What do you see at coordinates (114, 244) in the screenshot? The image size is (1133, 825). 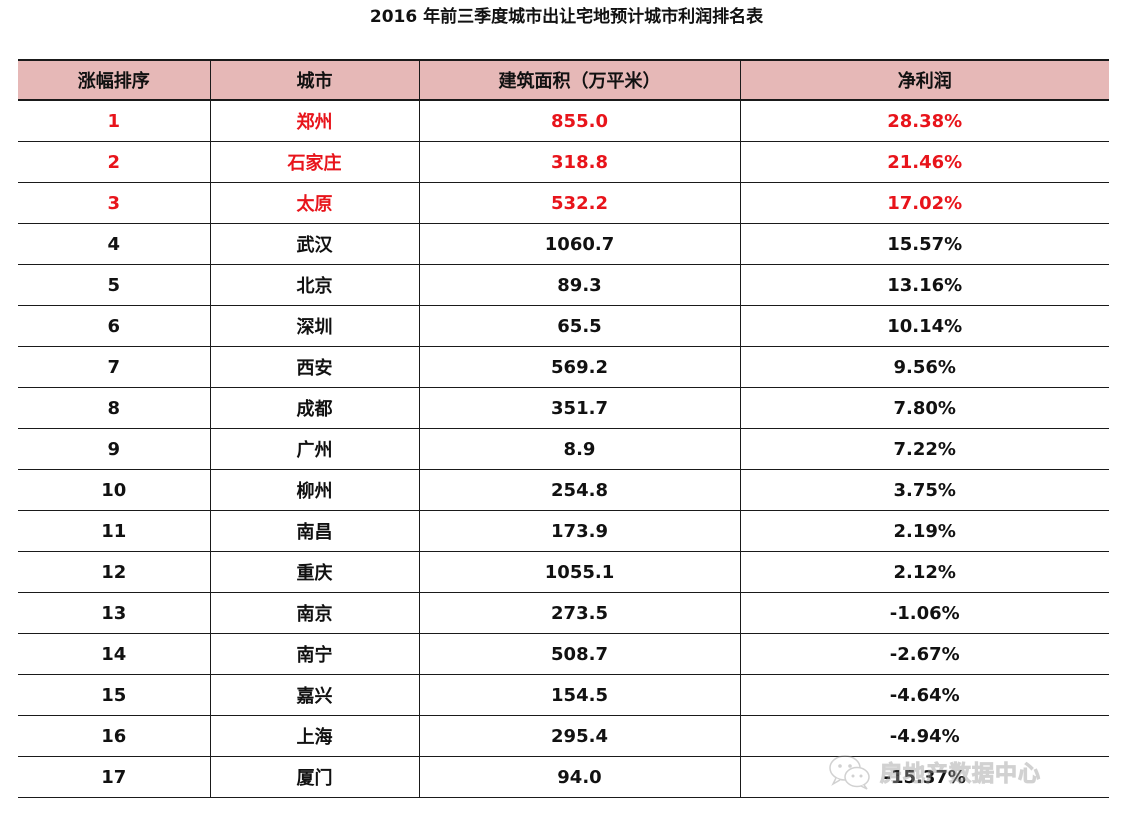 I see `rank-cell: 4` at bounding box center [114, 244].